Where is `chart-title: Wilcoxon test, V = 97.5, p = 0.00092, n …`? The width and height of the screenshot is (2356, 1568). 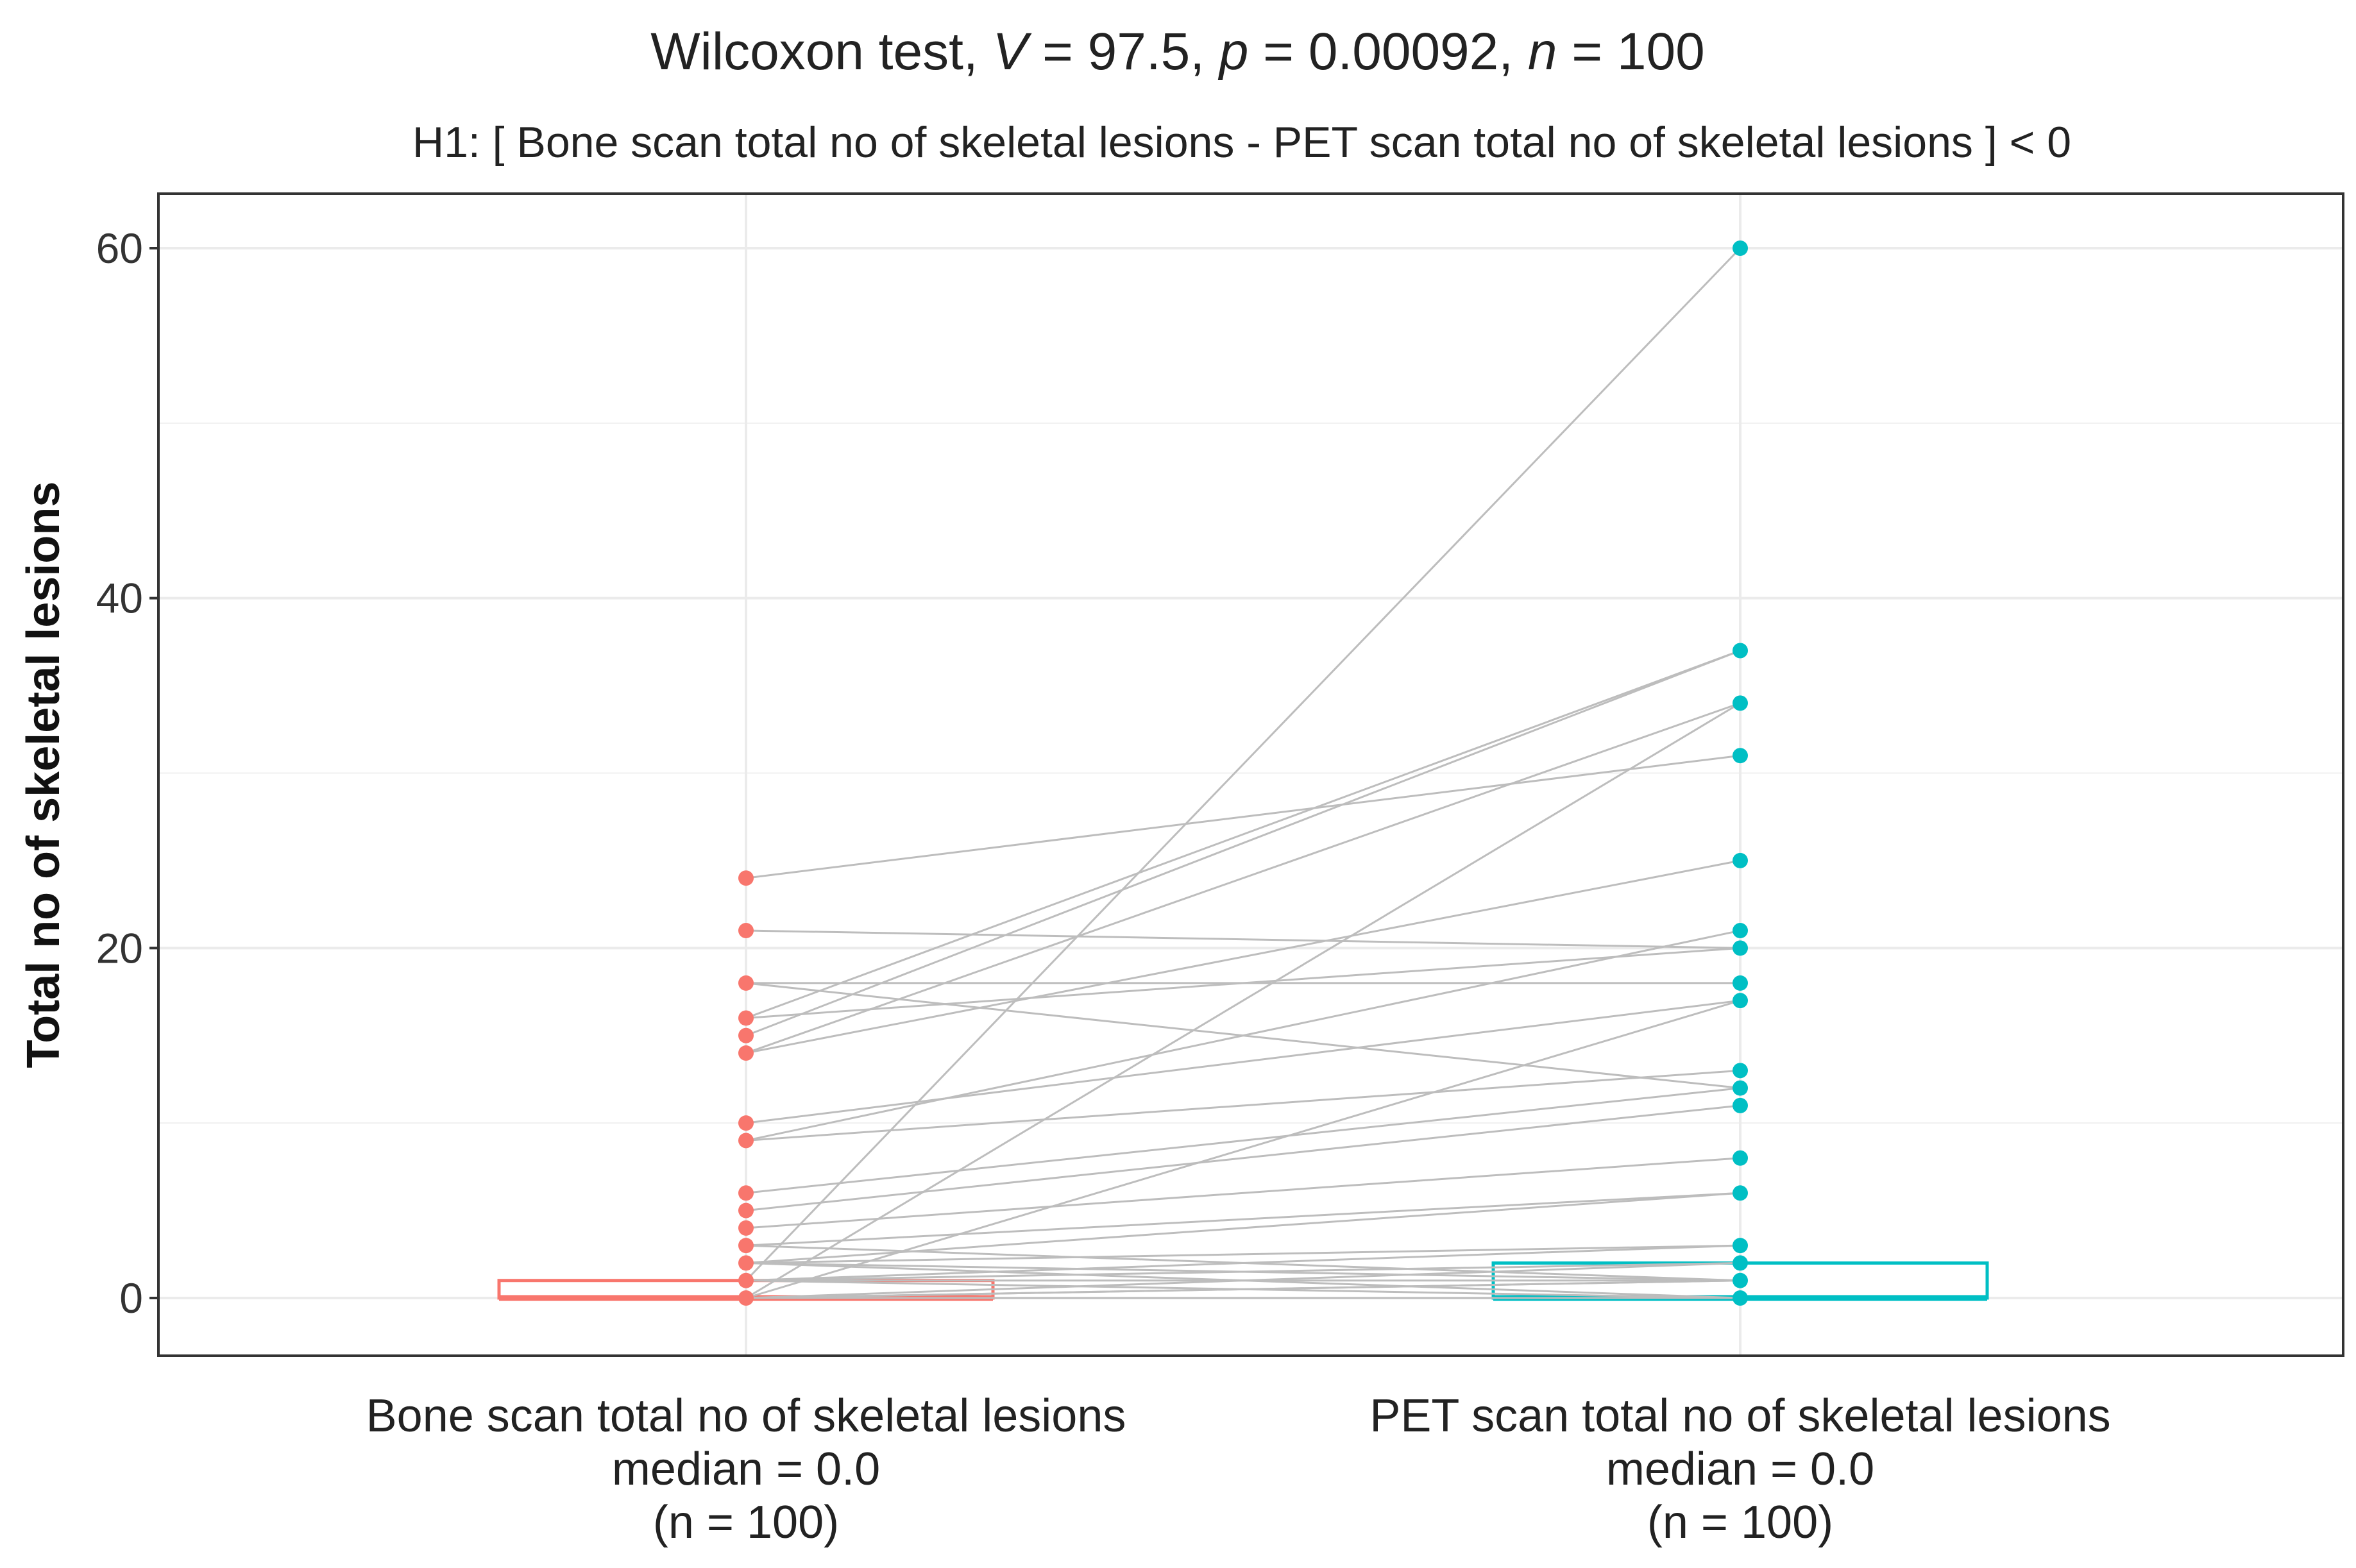 chart-title: Wilcoxon test, V = 97.5, p = 0.00092, n … is located at coordinates (1177, 51).